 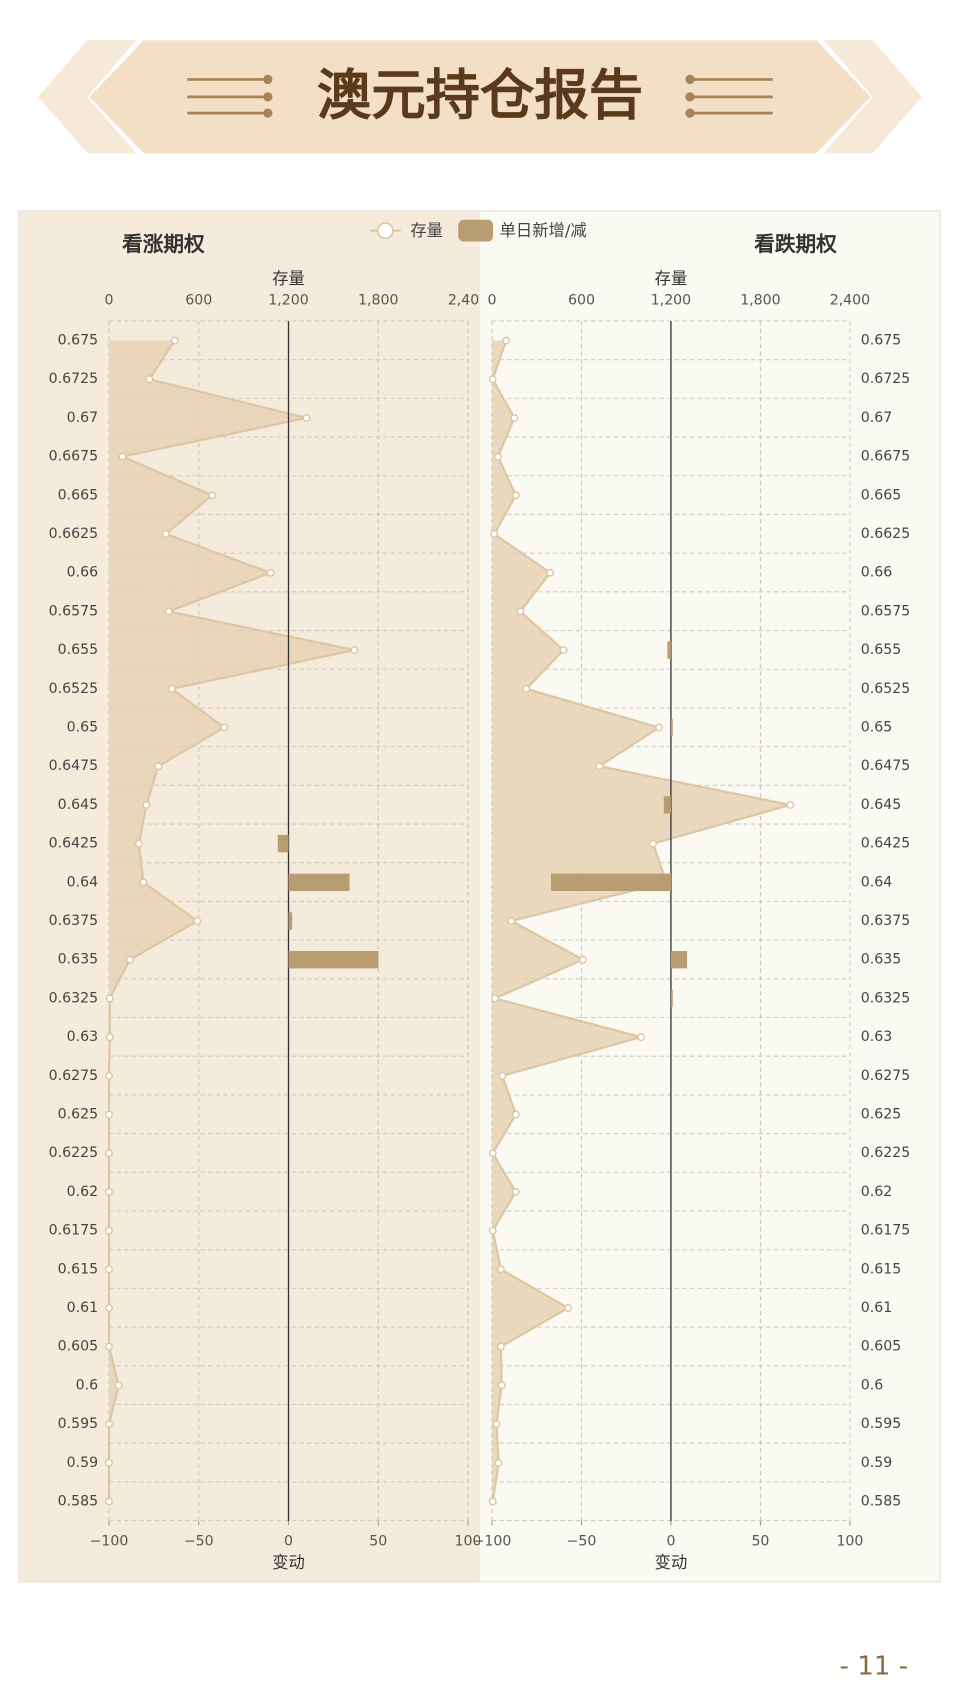 What do you see at coordinates (885, 998) in the screenshot?
I see `y-tick-label: 0.6325` at bounding box center [885, 998].